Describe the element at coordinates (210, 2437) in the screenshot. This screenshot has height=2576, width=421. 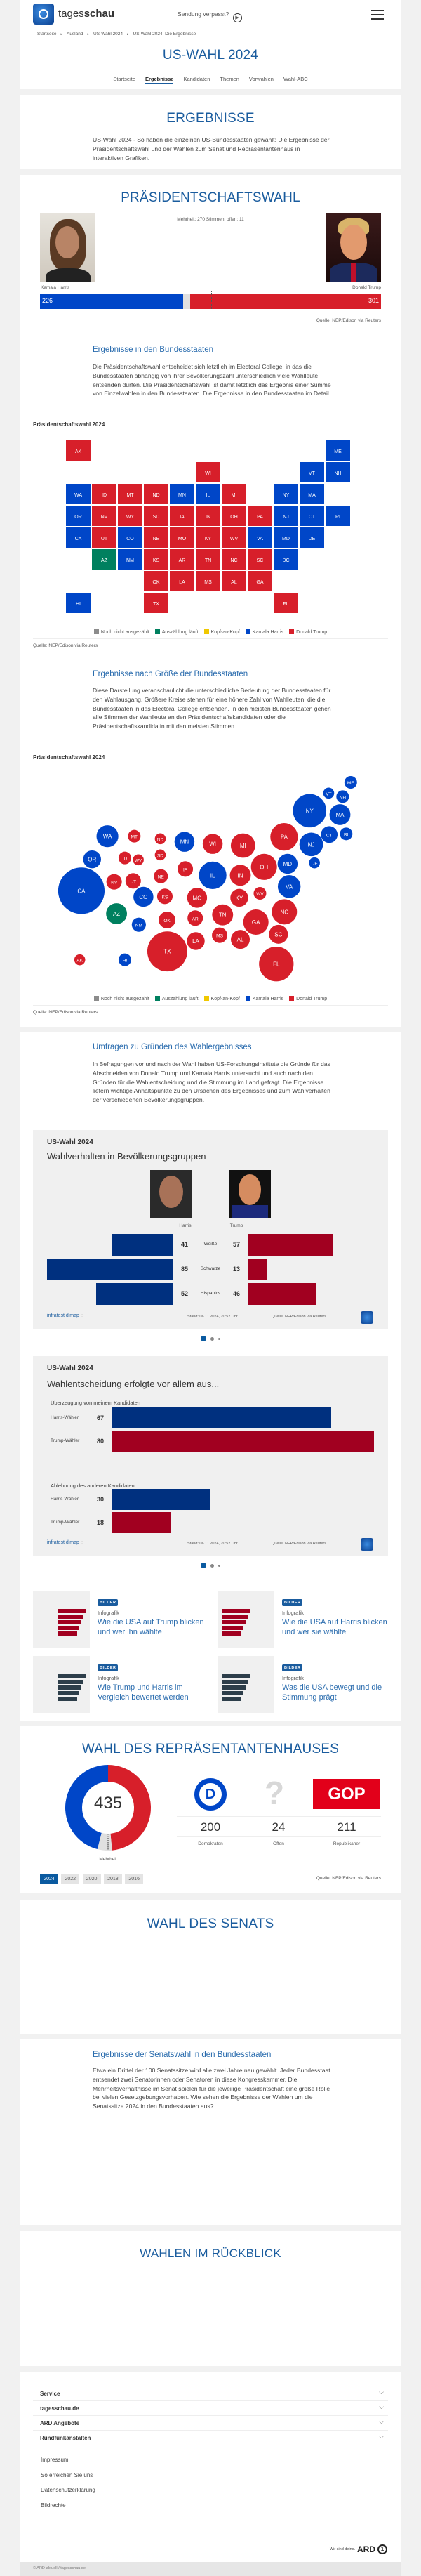
I see `footer-accordion-rundfunkanstalten: Rundfunkanstalten ⌵` at that location.